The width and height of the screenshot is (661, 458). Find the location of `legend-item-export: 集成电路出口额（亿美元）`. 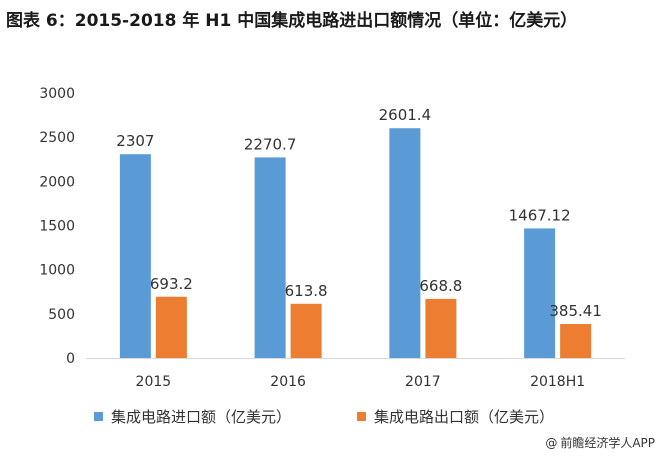

legend-item-export: 集成电路出口额（亿美元） is located at coordinates (455, 416).